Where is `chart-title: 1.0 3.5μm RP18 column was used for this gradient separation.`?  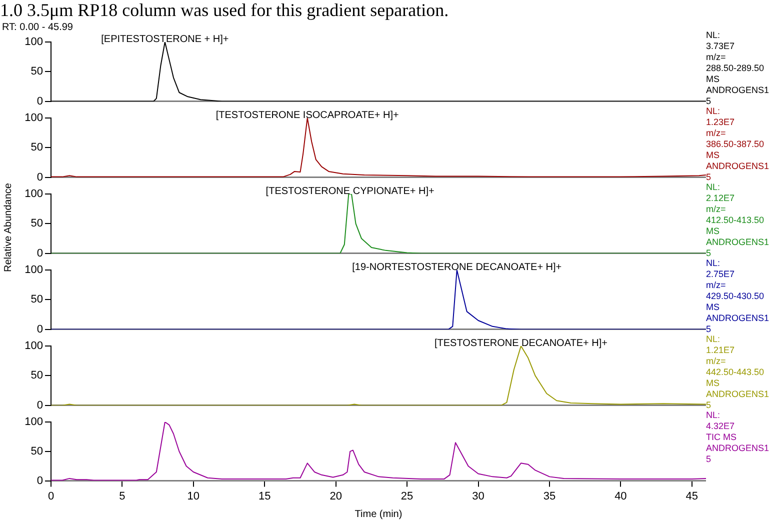
chart-title: 1.0 3.5μm RP18 column was used for this gradient separation. is located at coordinates (224, 10).